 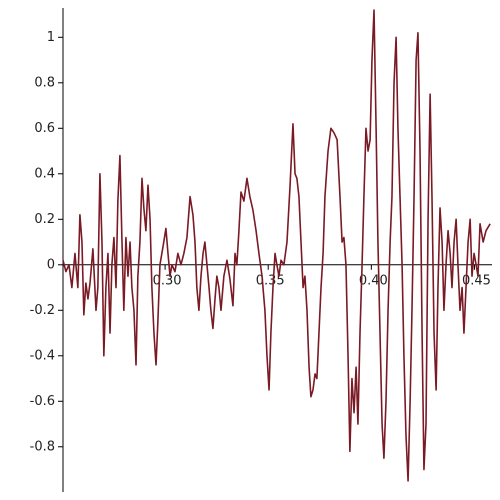 I want to click on y-tick-label: -0.8, so click(x=42, y=446).